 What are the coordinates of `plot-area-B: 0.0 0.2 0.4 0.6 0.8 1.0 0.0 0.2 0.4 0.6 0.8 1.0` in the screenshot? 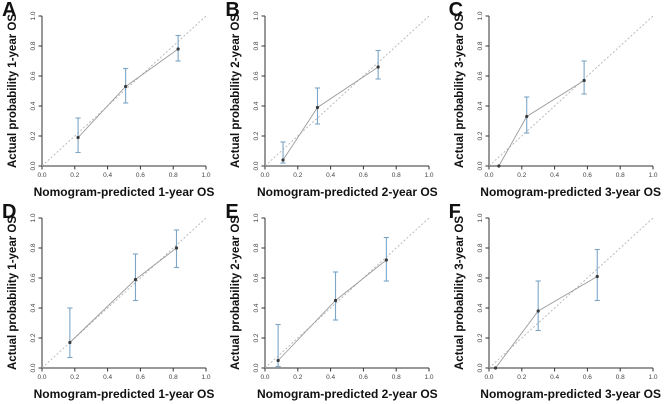 It's located at (344, 95).